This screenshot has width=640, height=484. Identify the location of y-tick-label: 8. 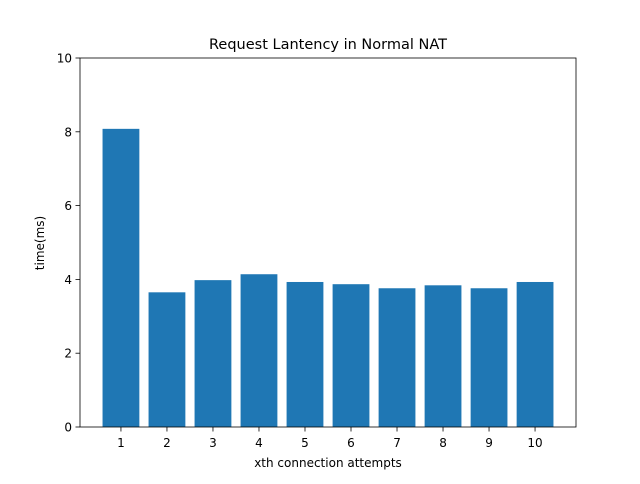
(68, 132).